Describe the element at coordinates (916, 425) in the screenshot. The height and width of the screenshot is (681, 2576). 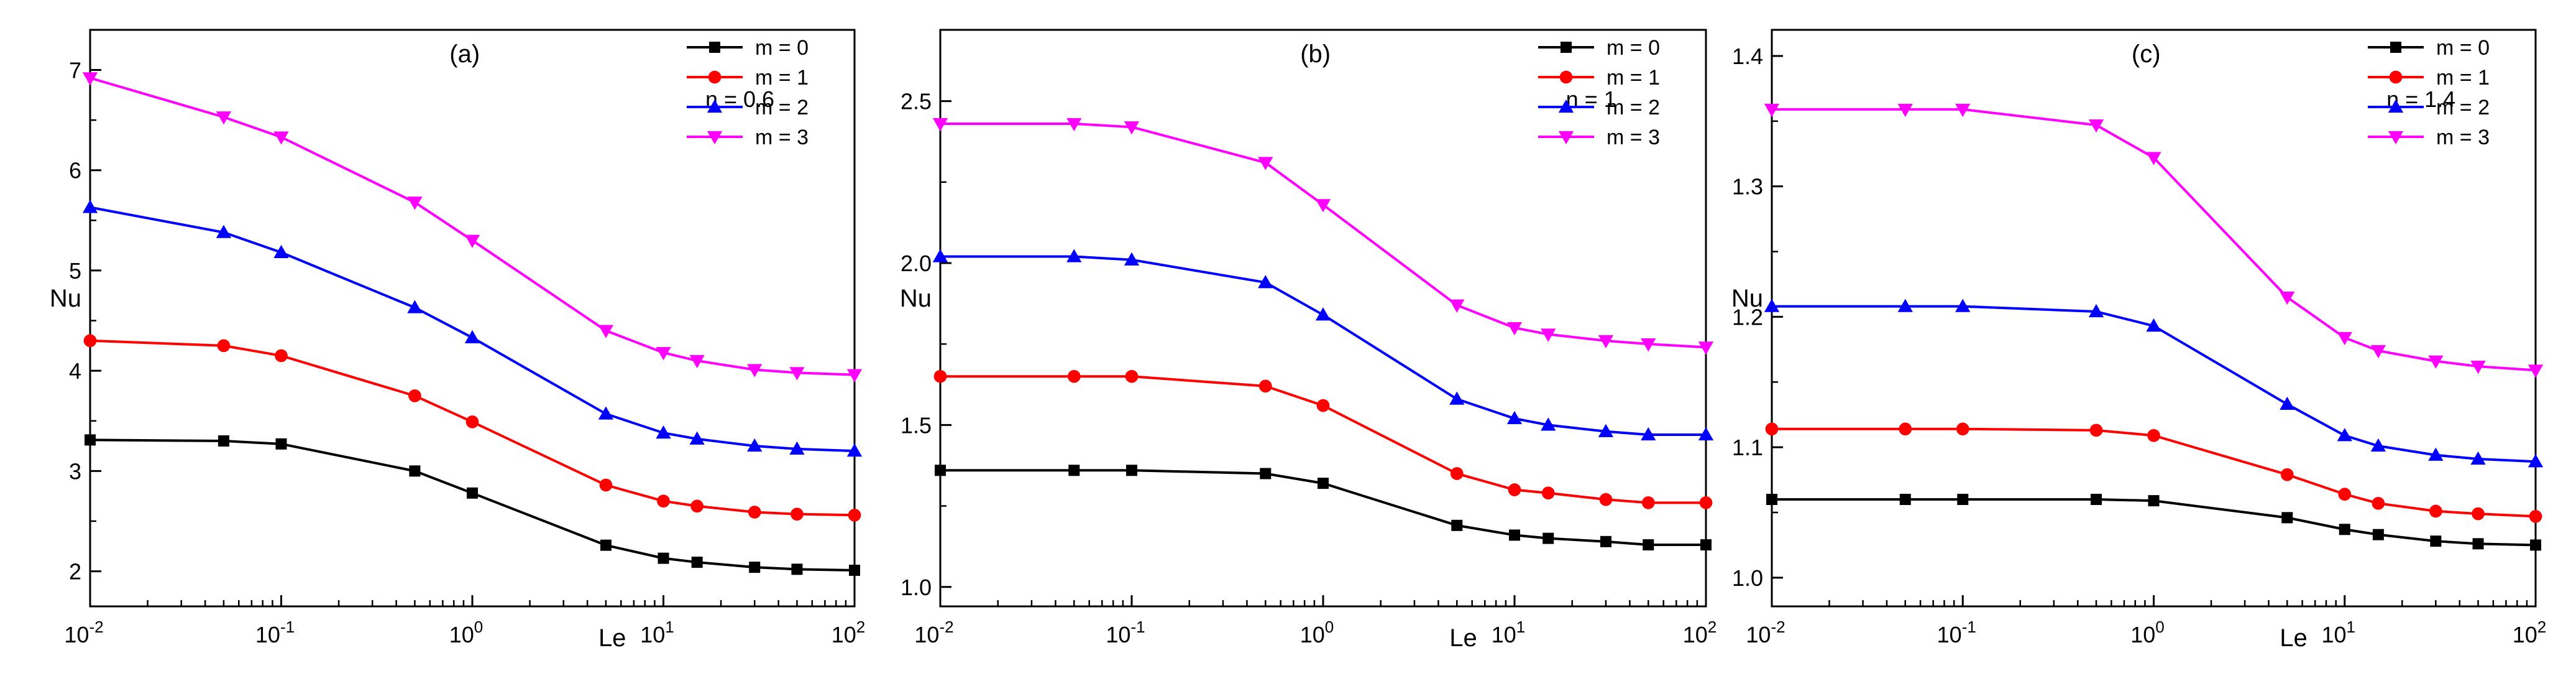
I see `y-tick-label: 1.5` at that location.